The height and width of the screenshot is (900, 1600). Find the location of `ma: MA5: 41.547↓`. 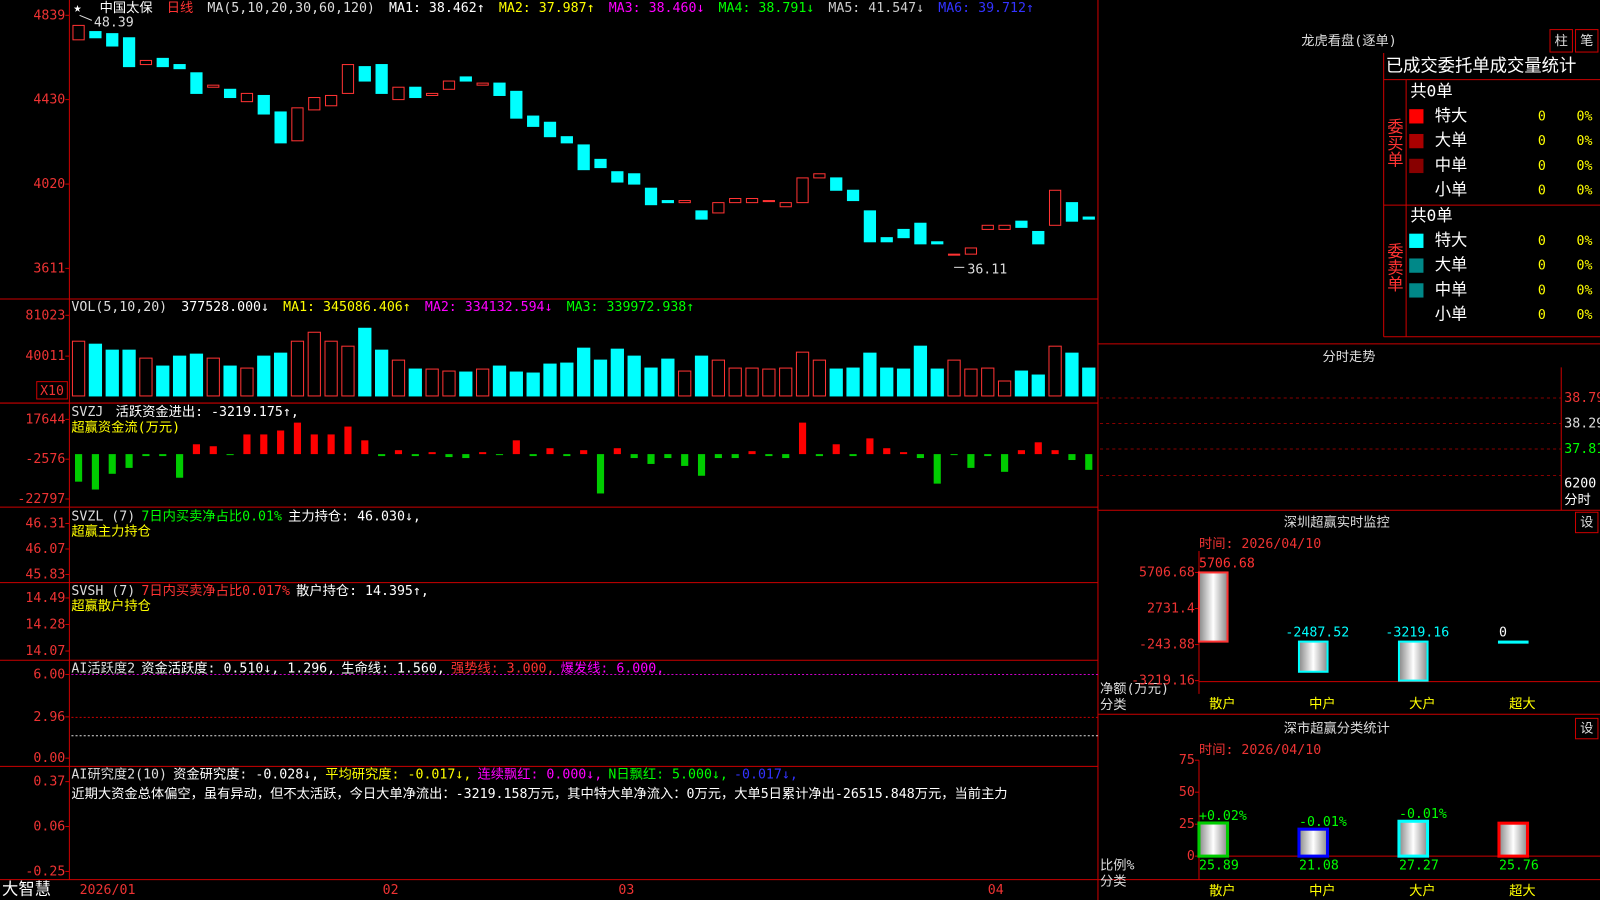

ma: MA5: 41.547↓ is located at coordinates (876, 8).